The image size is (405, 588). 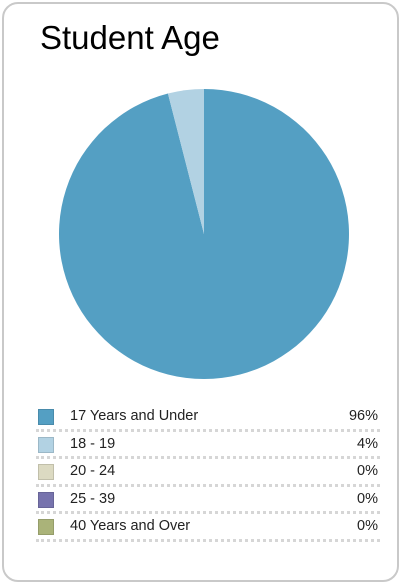 What do you see at coordinates (208, 418) in the screenshot?
I see `legend-item: 17 Years and Under 96%` at bounding box center [208, 418].